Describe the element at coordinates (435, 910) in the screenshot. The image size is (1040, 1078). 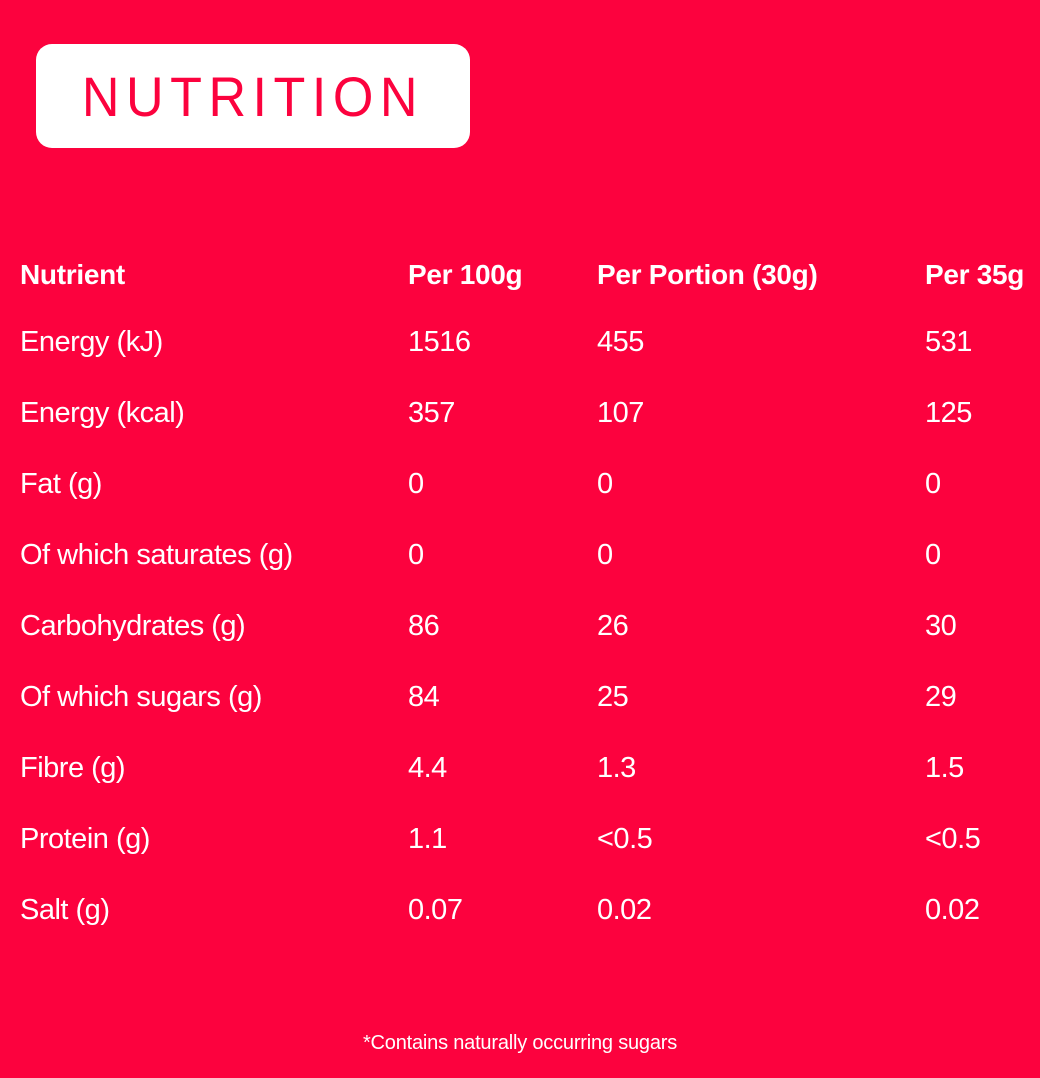
I see `value-per-100g: 0.07` at that location.